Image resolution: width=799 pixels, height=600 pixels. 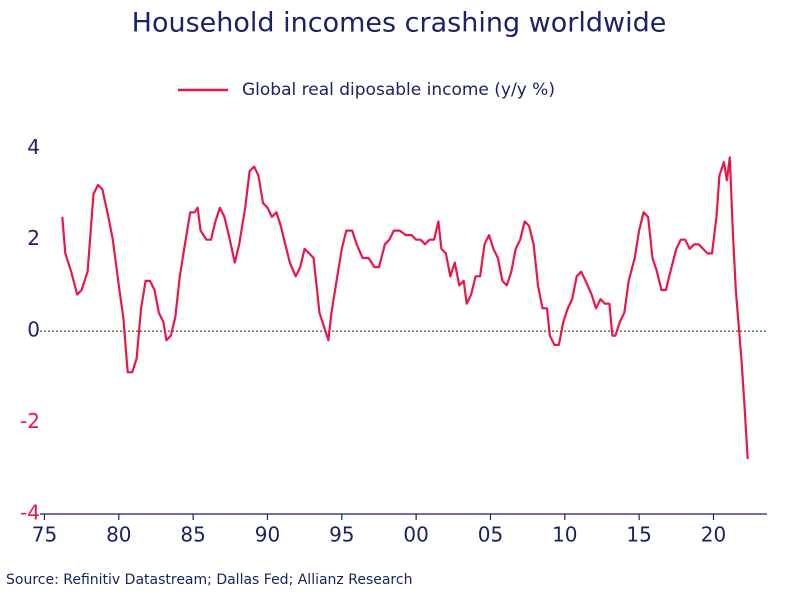 I want to click on chart-title: Household incomes crashing worldwide, so click(x=399, y=23).